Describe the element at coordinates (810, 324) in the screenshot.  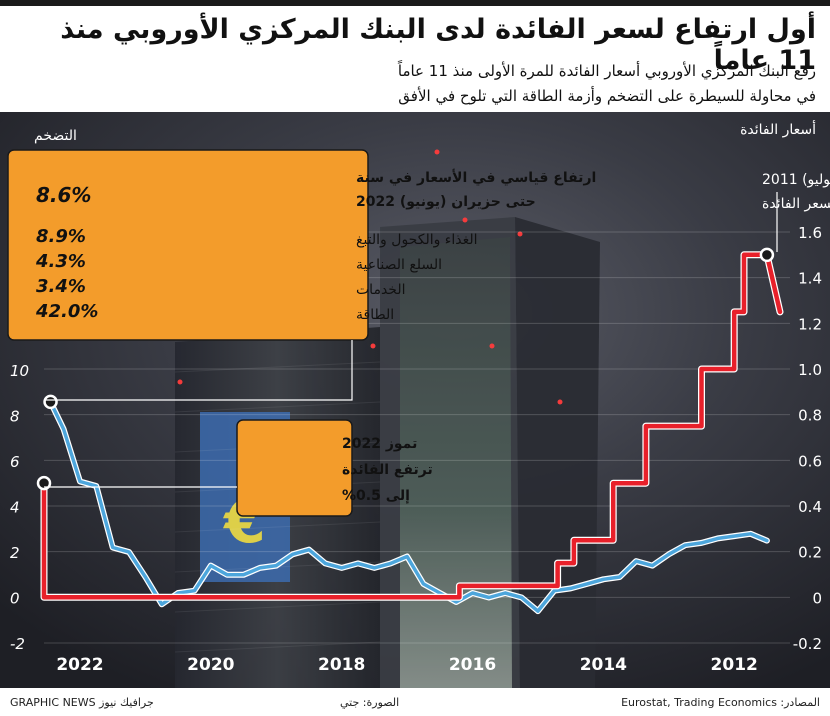
I see `right-tick-label: 1.2` at that location.